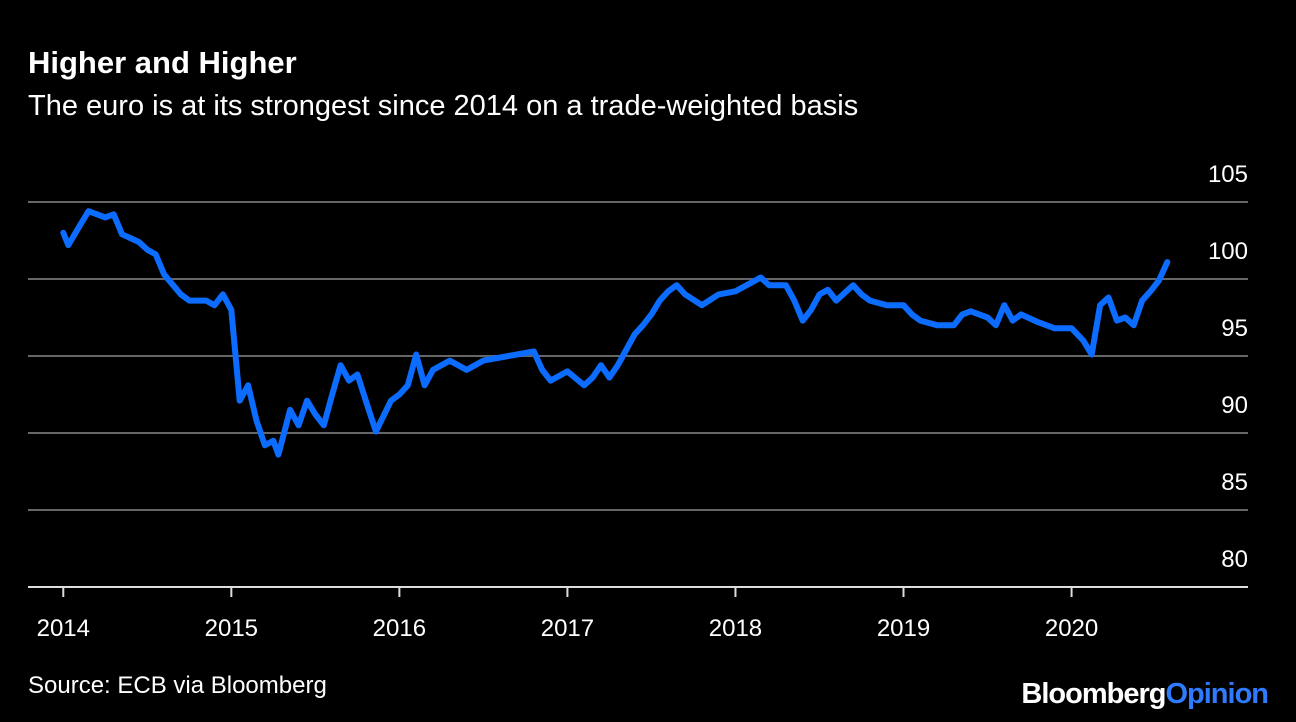 The image size is (1296, 722). What do you see at coordinates (1228, 174) in the screenshot?
I see `y-tick-label: 105` at bounding box center [1228, 174].